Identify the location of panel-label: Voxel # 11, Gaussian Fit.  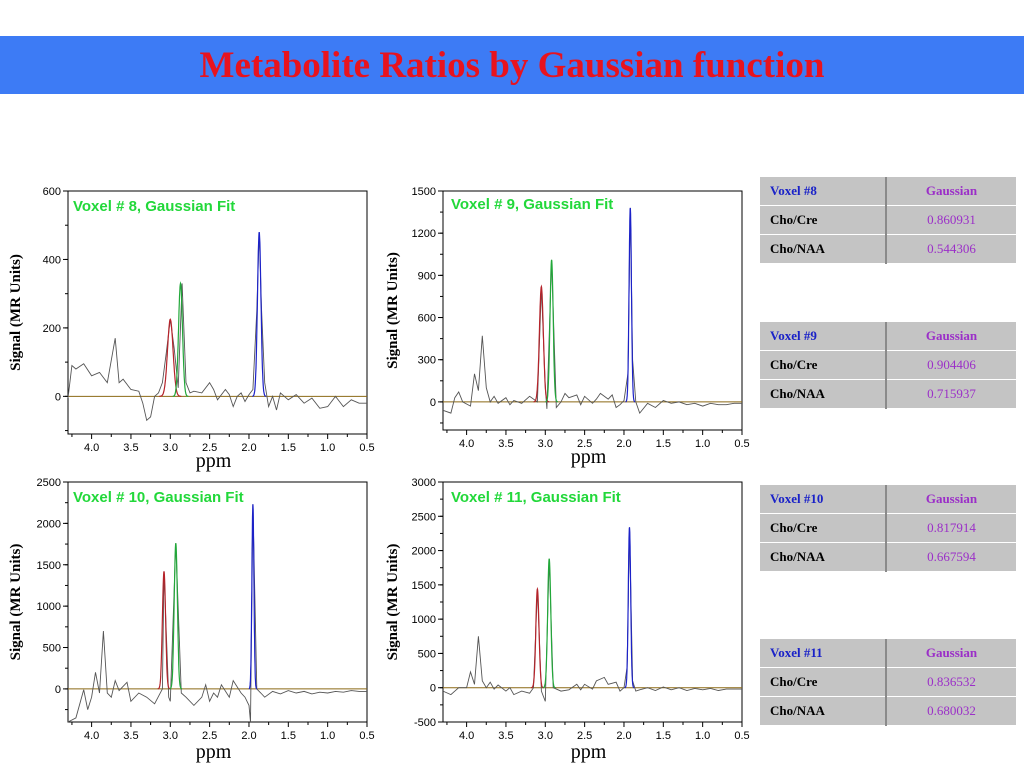
(536, 497).